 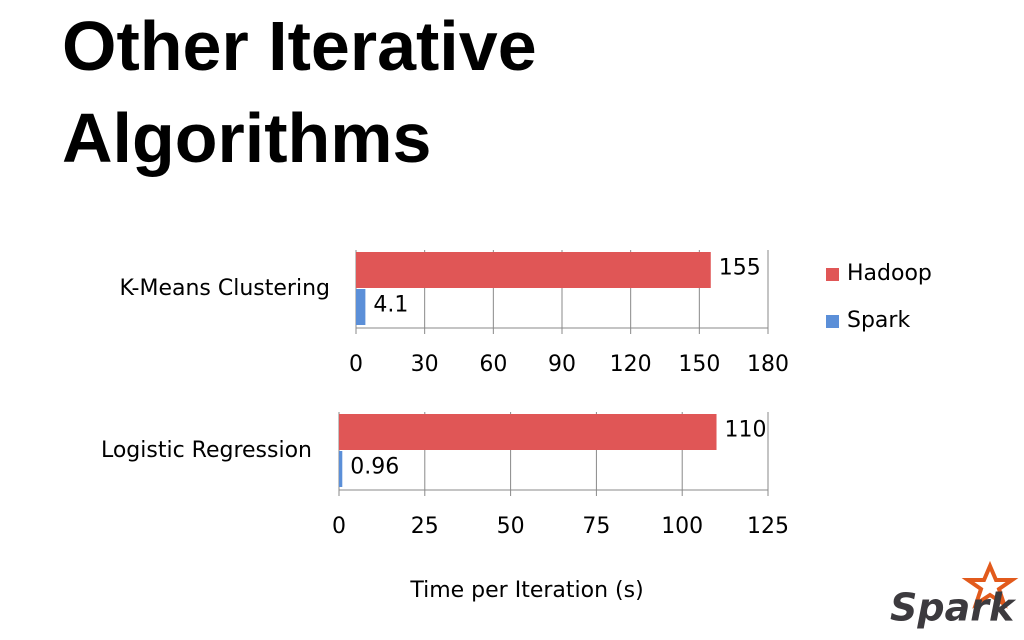 I want to click on x-tick-label: 100, so click(x=682, y=526).